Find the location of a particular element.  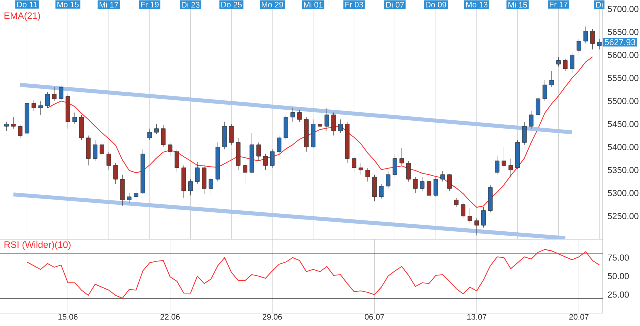

x-tick-label: Mo 13 is located at coordinates (477, 5).